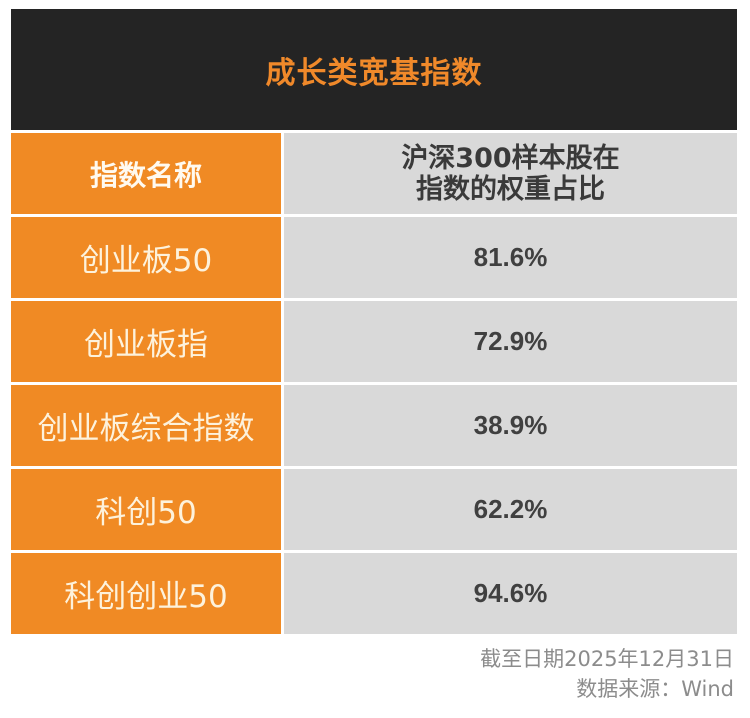  I want to click on weight-value-cell: 81.6%, so click(510, 257).